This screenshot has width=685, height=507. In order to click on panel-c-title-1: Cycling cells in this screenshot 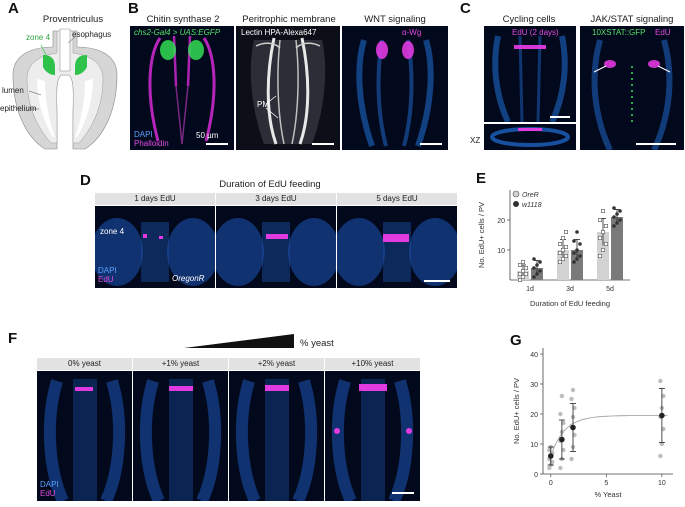, I will do `click(529, 19)`.